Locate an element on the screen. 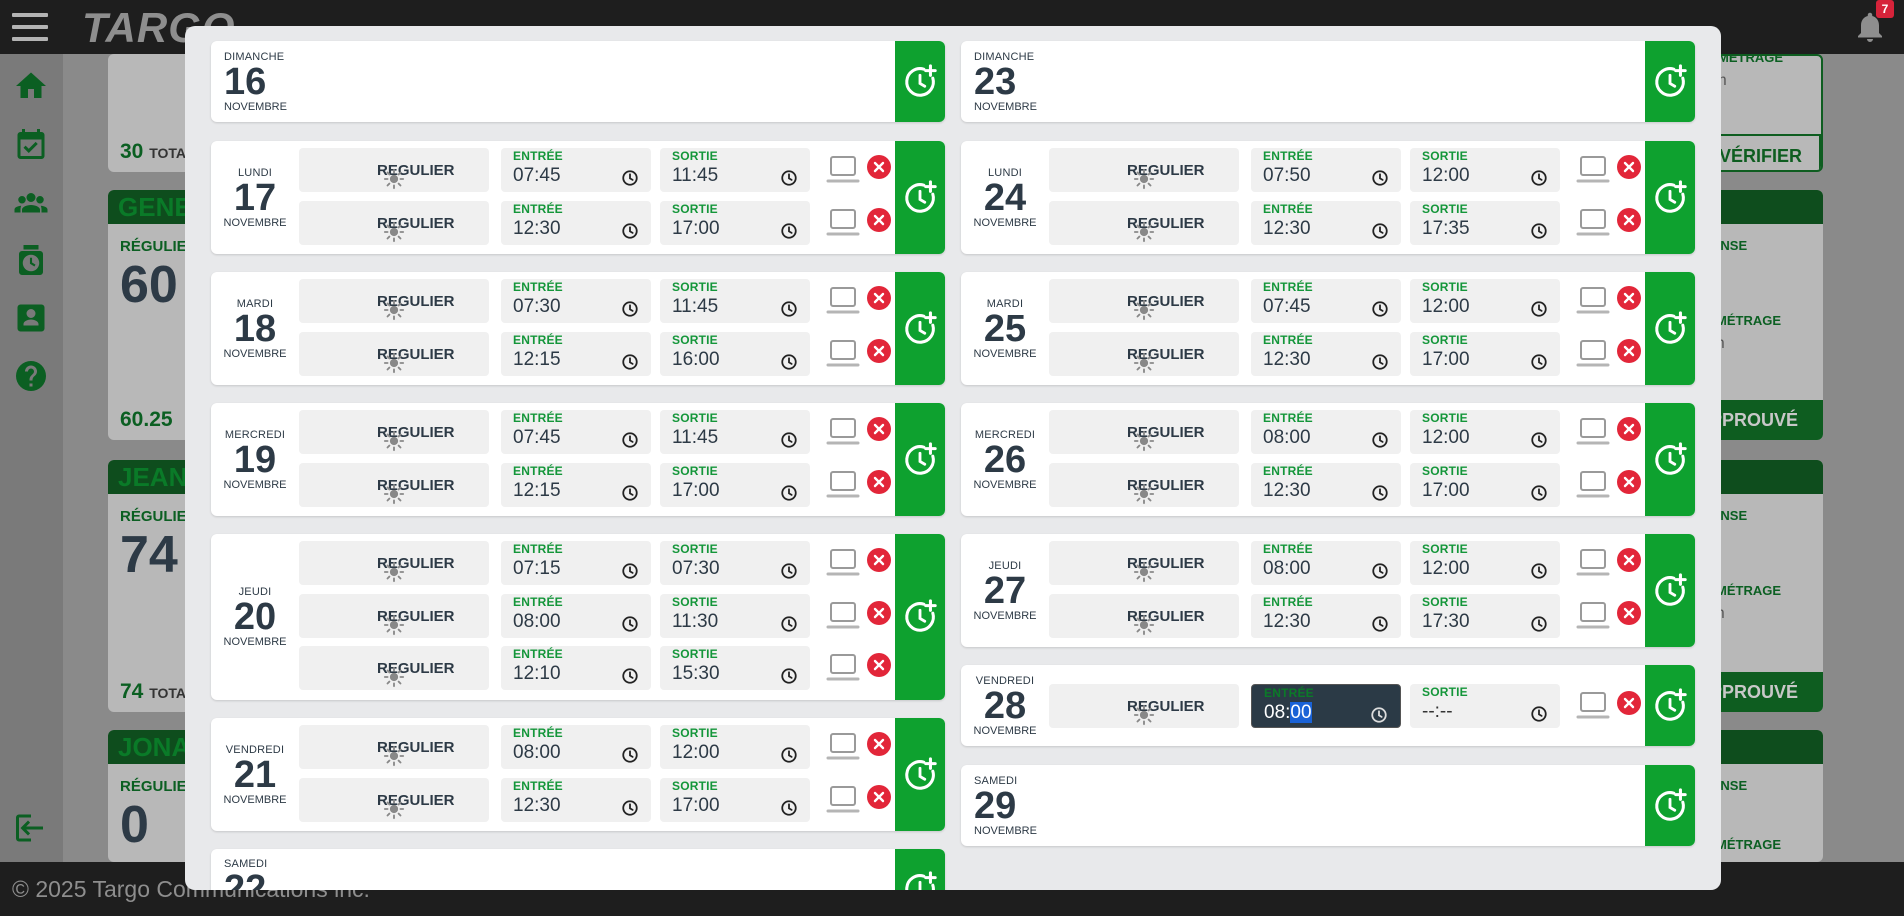  sortie-time-input: SORTIE 07:30 is located at coordinates (735, 563).